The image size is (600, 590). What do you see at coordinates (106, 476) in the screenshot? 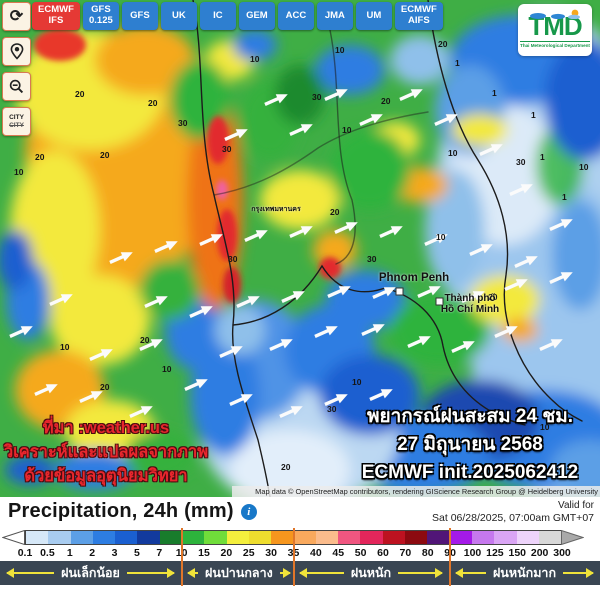
I see `source-credit-line: ด้วยข้อมูลอุตุนิยมวิทยา` at bounding box center [106, 476].